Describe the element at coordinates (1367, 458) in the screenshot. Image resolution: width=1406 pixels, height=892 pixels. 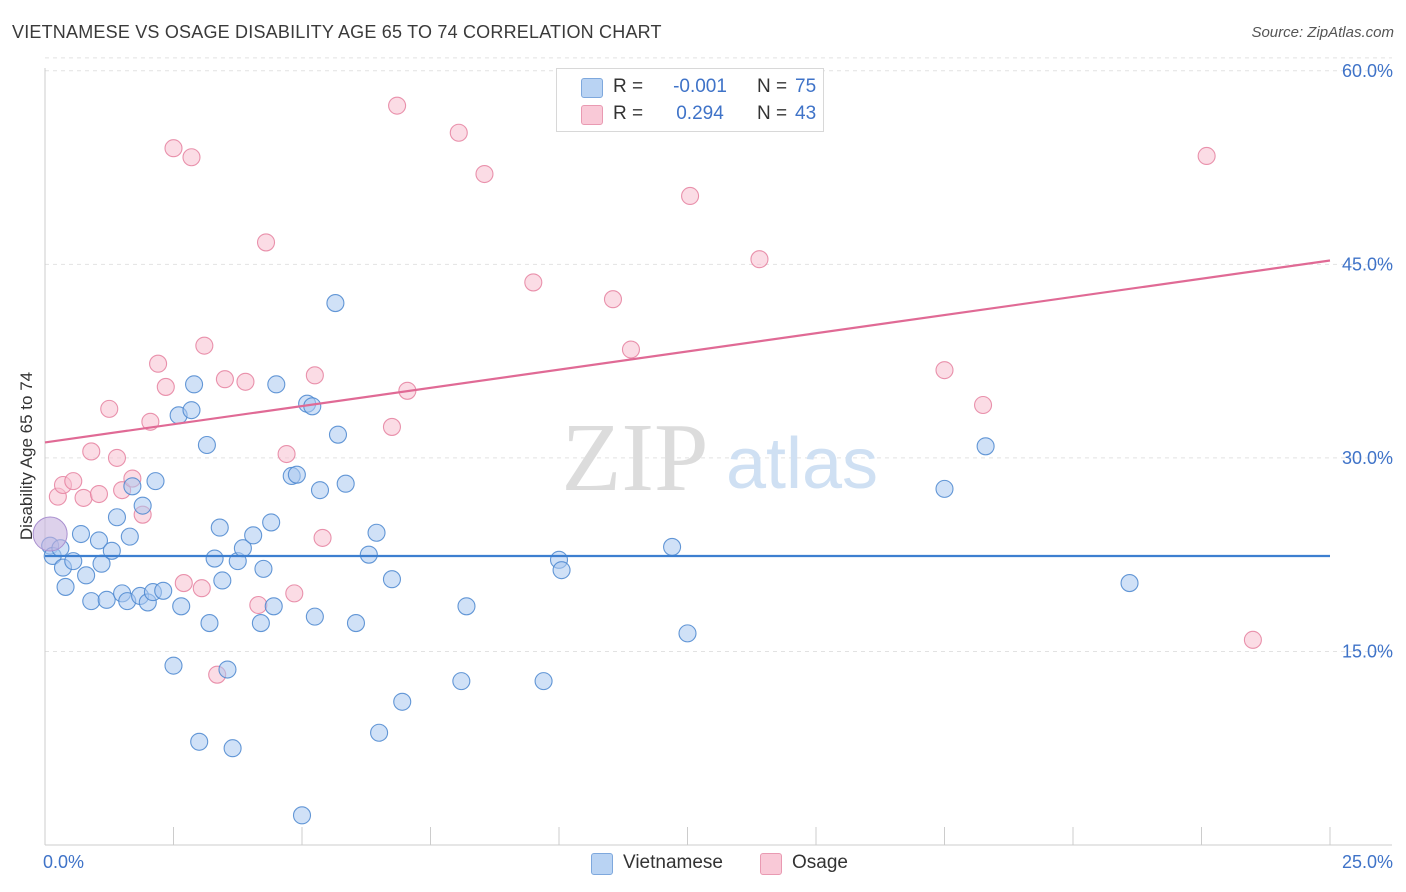
I see `y-tick-label: 30.0%` at that location.